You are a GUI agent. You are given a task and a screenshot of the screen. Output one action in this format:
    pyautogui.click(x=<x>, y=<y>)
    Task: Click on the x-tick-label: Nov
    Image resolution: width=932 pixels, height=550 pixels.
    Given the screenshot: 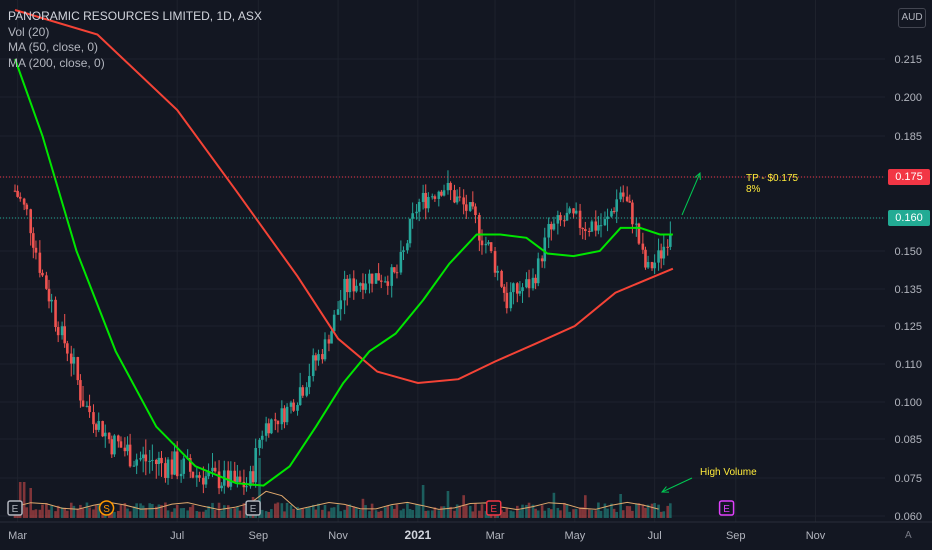 What is the action you would take?
    pyautogui.click(x=816, y=536)
    